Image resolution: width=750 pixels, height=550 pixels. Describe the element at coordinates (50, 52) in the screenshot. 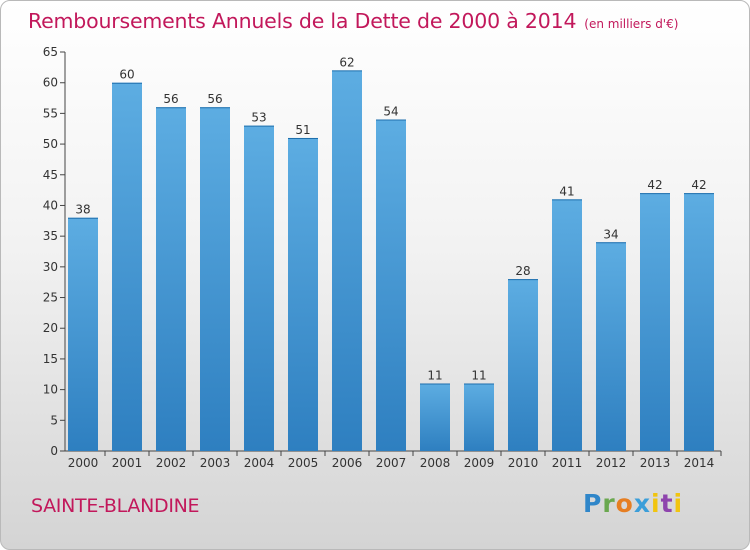

I see `y-tick-label: 65` at that location.